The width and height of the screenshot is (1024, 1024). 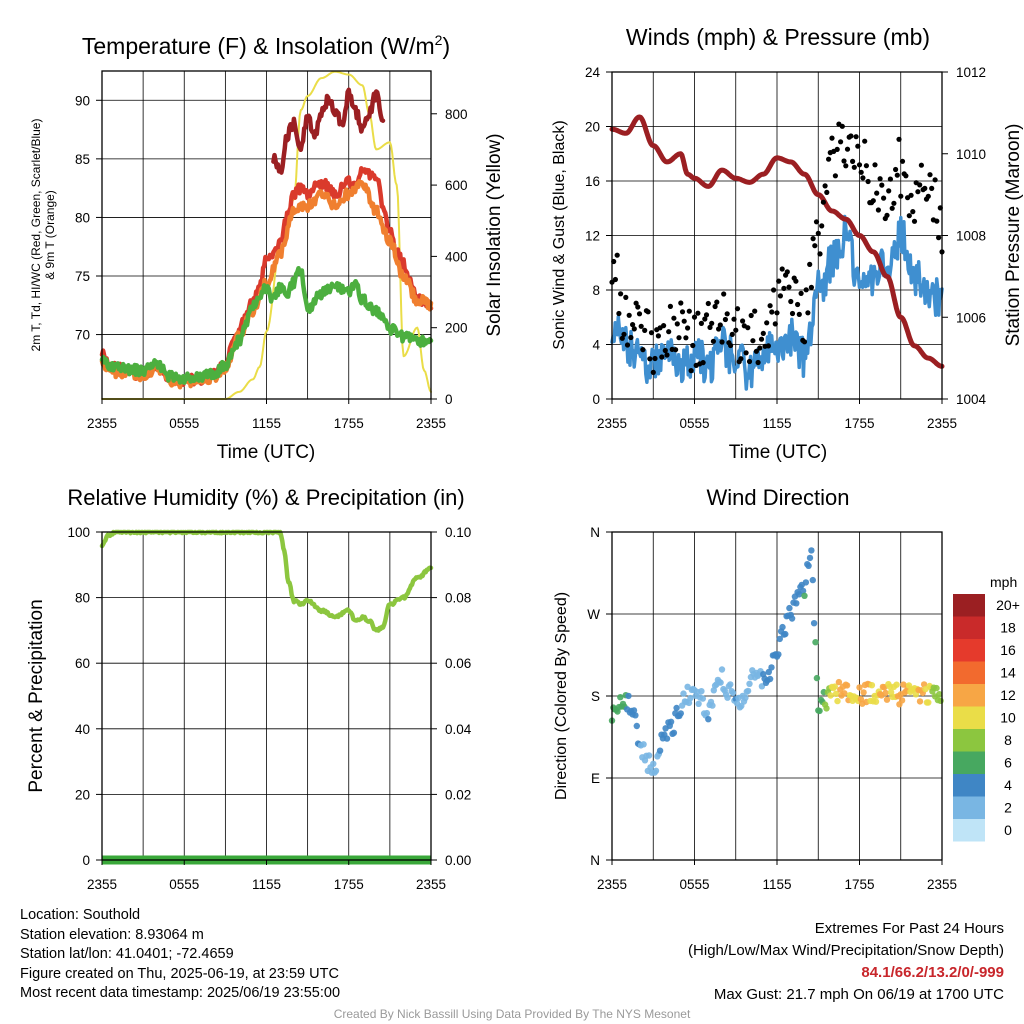 What do you see at coordinates (1008, 763) in the screenshot?
I see `colorbar-label: 6` at bounding box center [1008, 763].